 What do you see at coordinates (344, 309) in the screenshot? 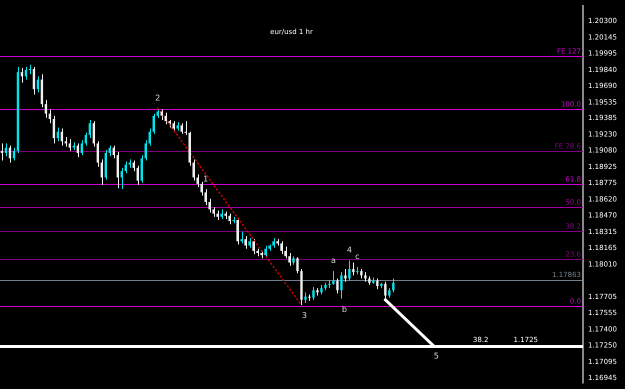
I see `annotation: b` at bounding box center [344, 309].